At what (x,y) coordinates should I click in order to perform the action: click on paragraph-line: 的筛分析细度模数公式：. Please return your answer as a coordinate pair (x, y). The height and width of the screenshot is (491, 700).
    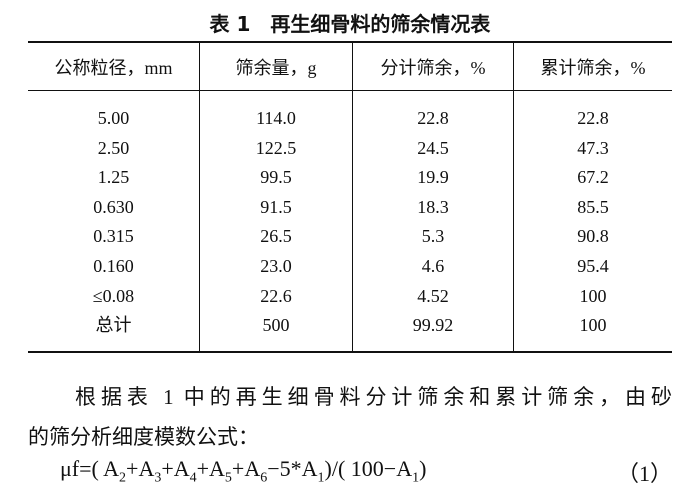
    Looking at the image, I should click on (143, 437).